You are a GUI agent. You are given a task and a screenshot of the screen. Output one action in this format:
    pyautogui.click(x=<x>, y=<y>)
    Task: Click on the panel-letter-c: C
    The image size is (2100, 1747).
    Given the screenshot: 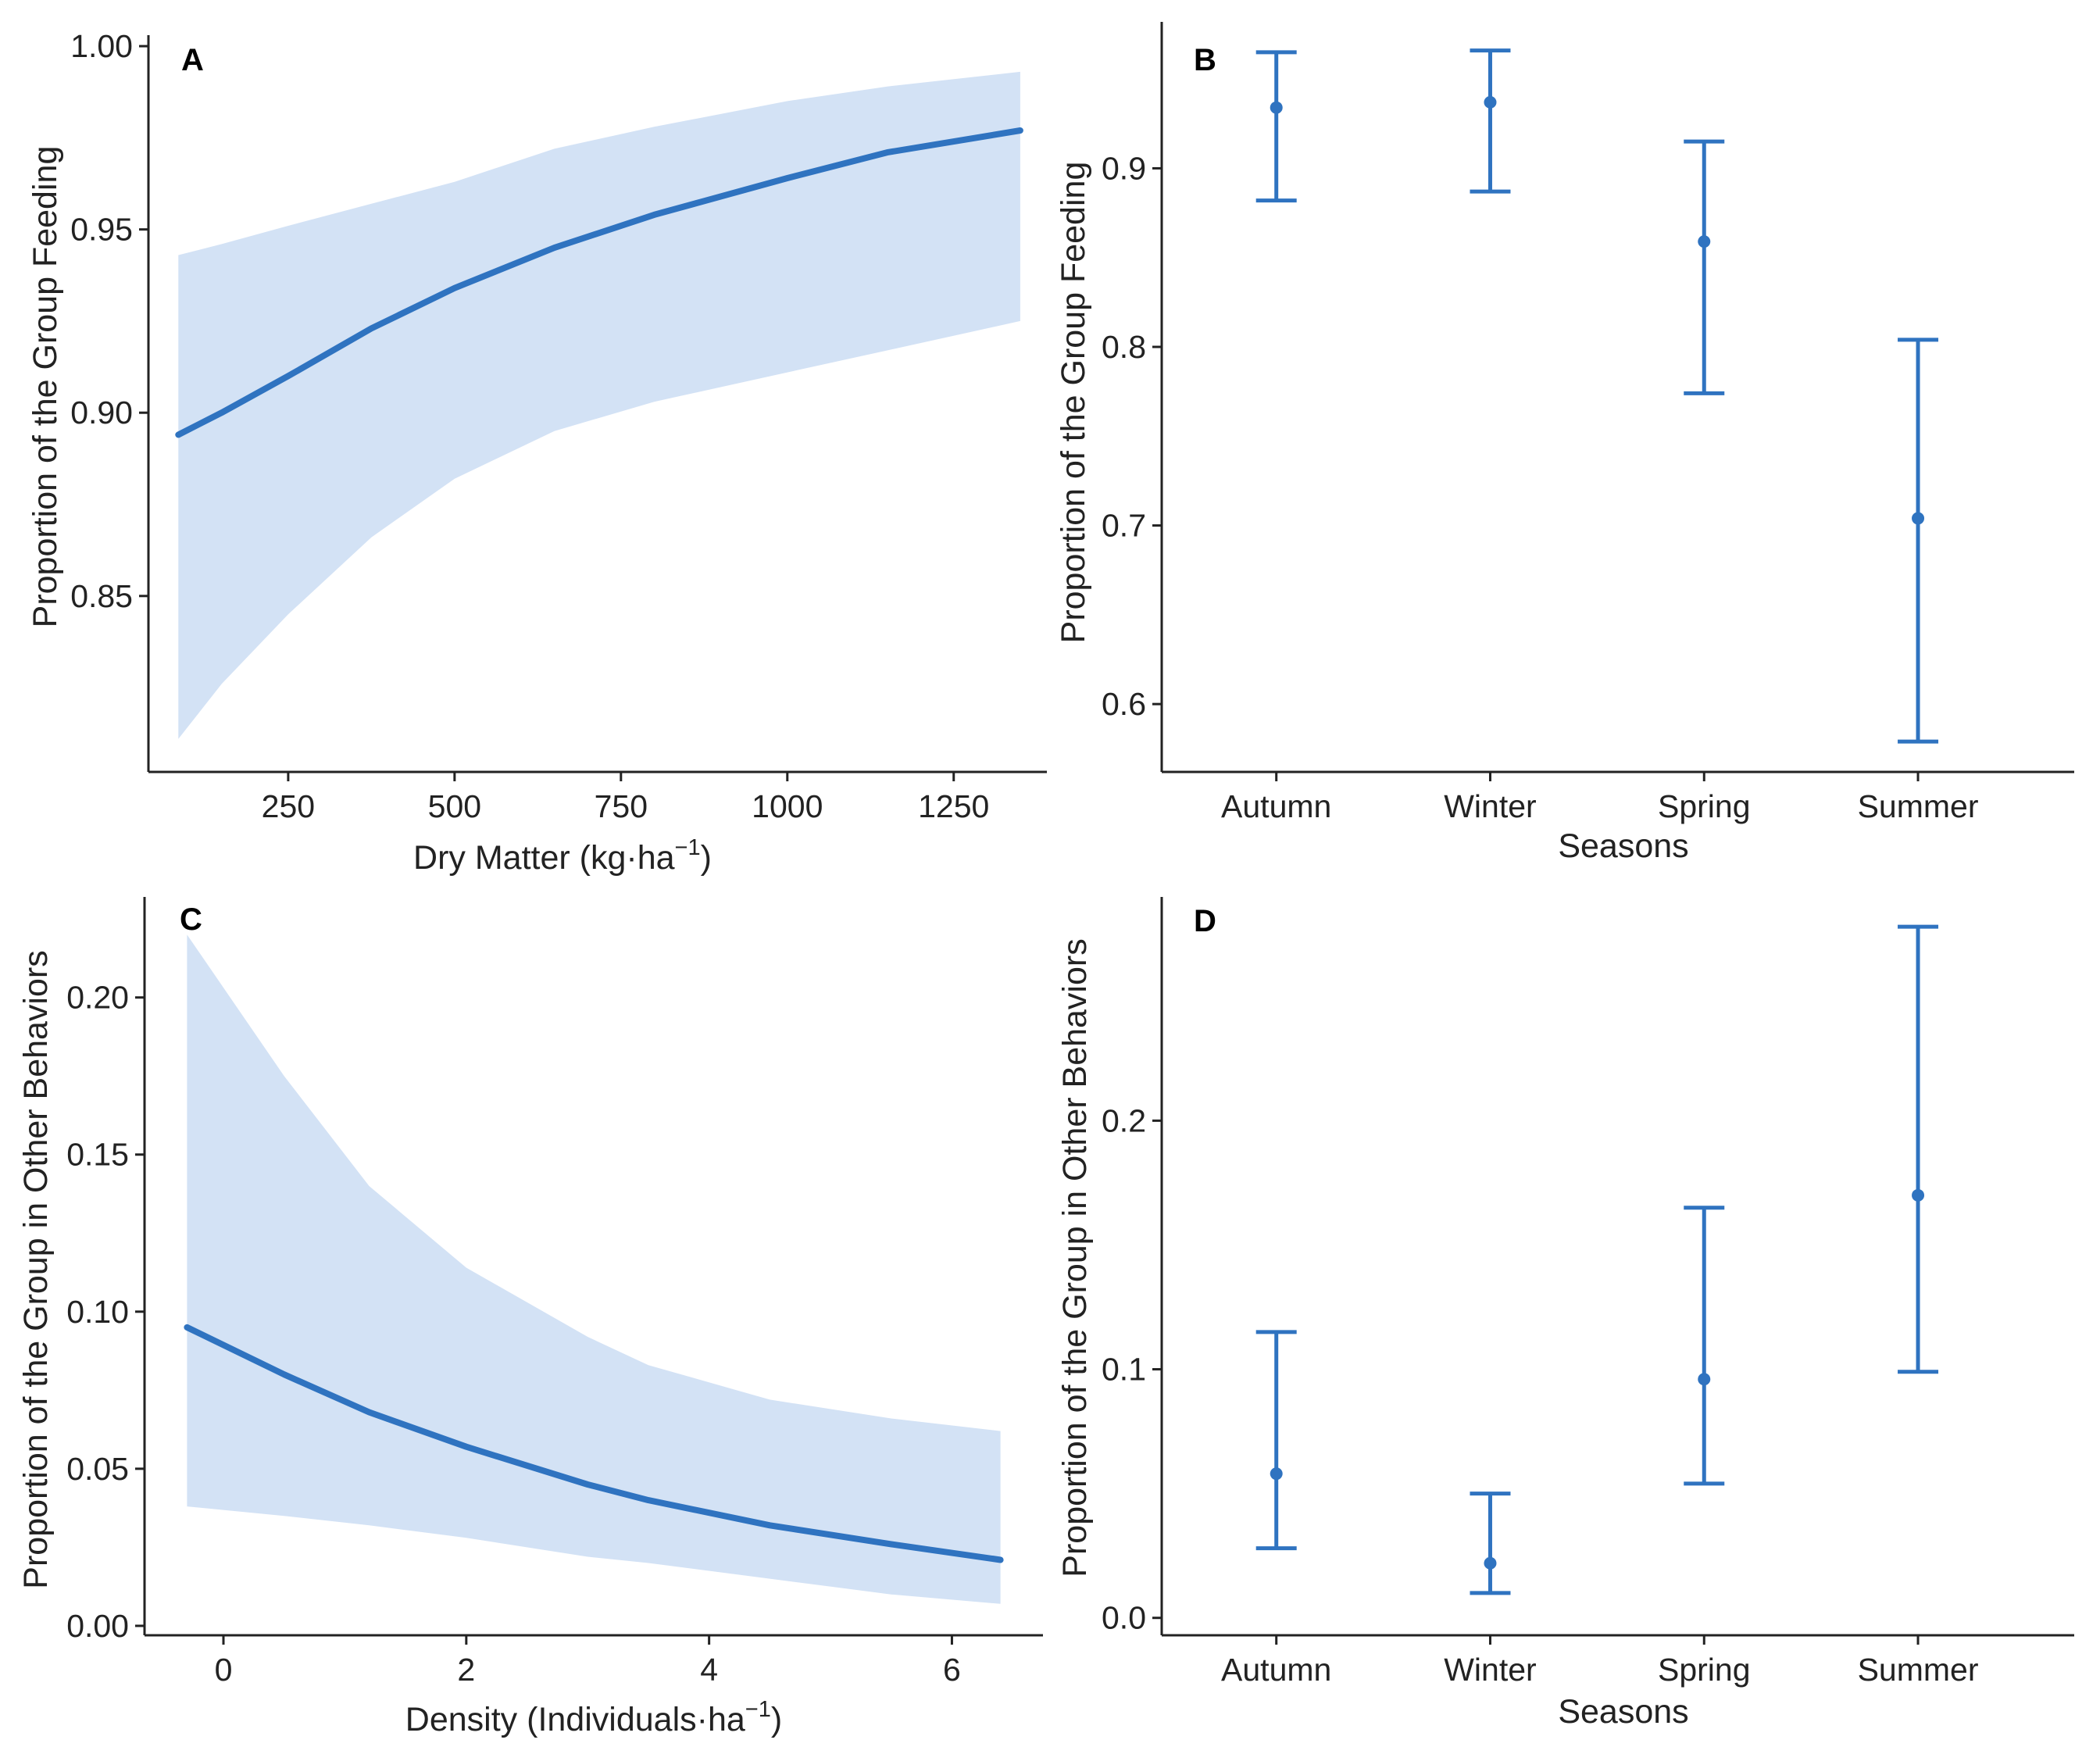 What is the action you would take?
    pyautogui.click(x=191, y=919)
    